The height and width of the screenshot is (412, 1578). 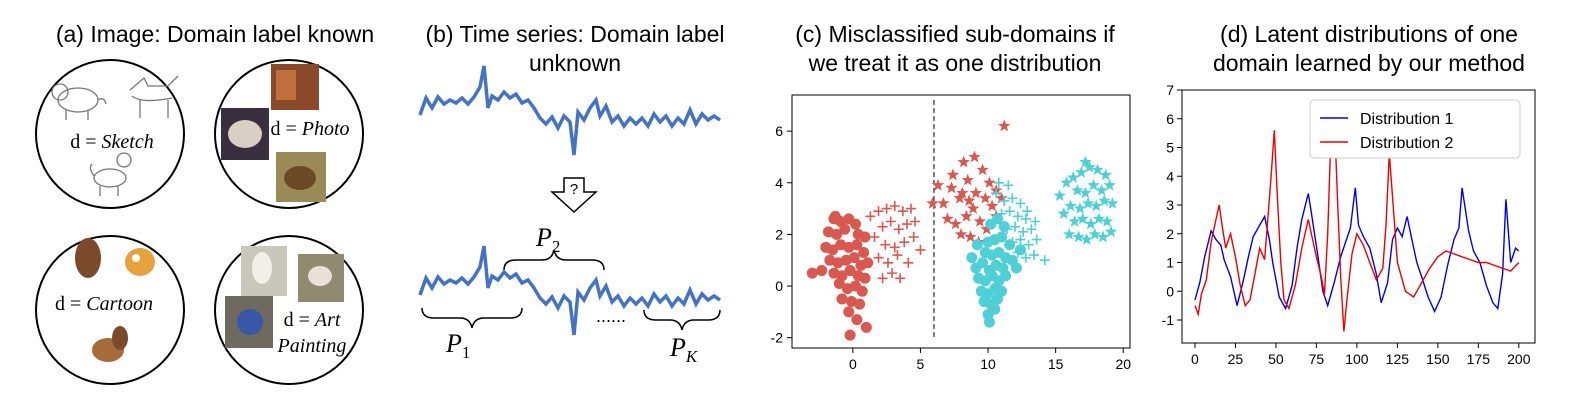 I want to click on time-series-top, so click(x=569, y=110).